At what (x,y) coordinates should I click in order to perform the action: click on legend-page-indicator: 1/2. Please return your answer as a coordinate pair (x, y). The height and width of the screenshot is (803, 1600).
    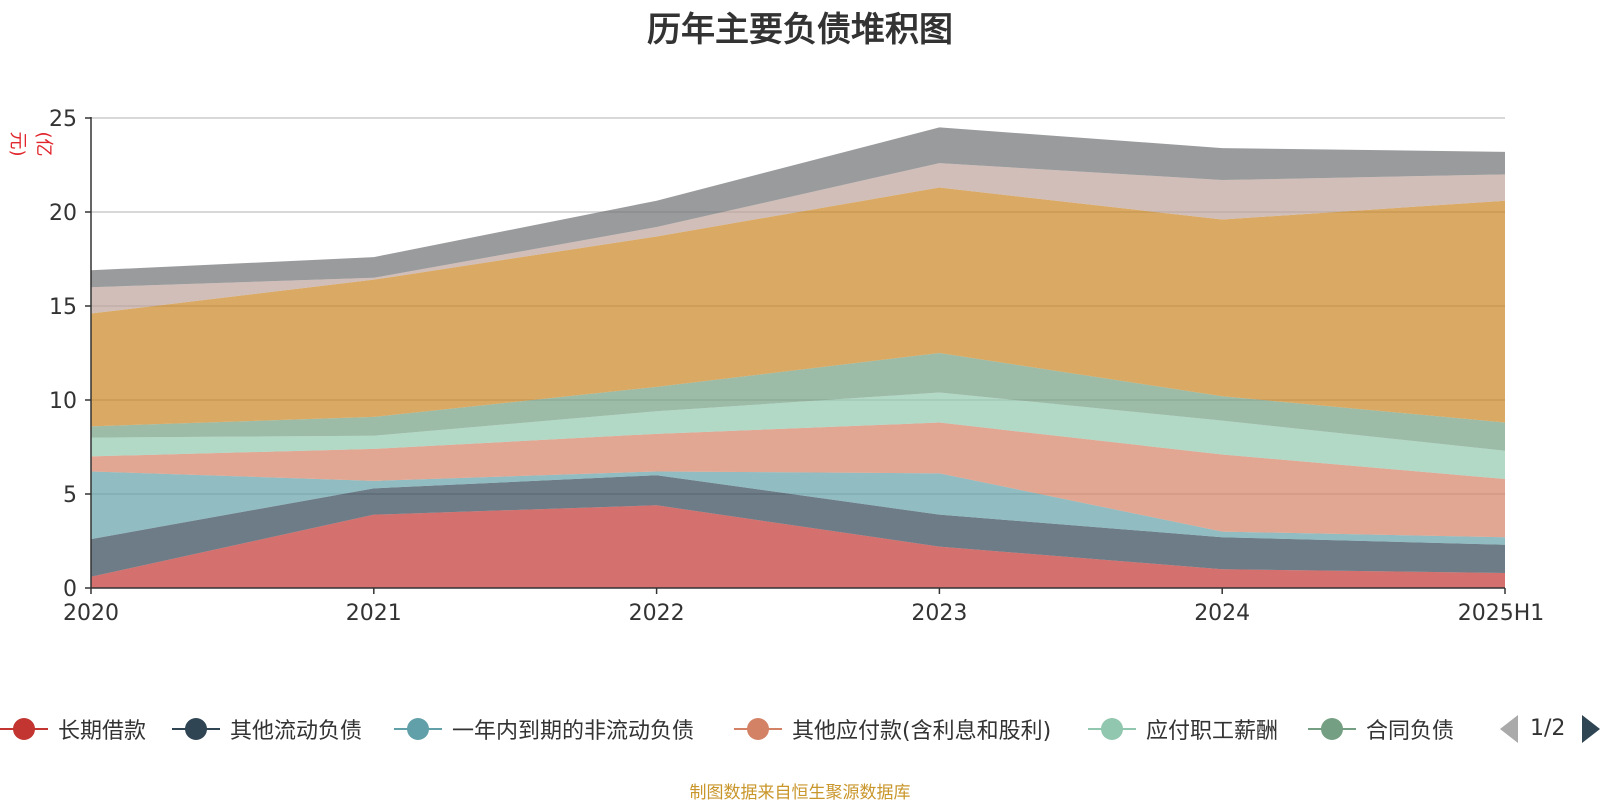
    Looking at the image, I should click on (1548, 728).